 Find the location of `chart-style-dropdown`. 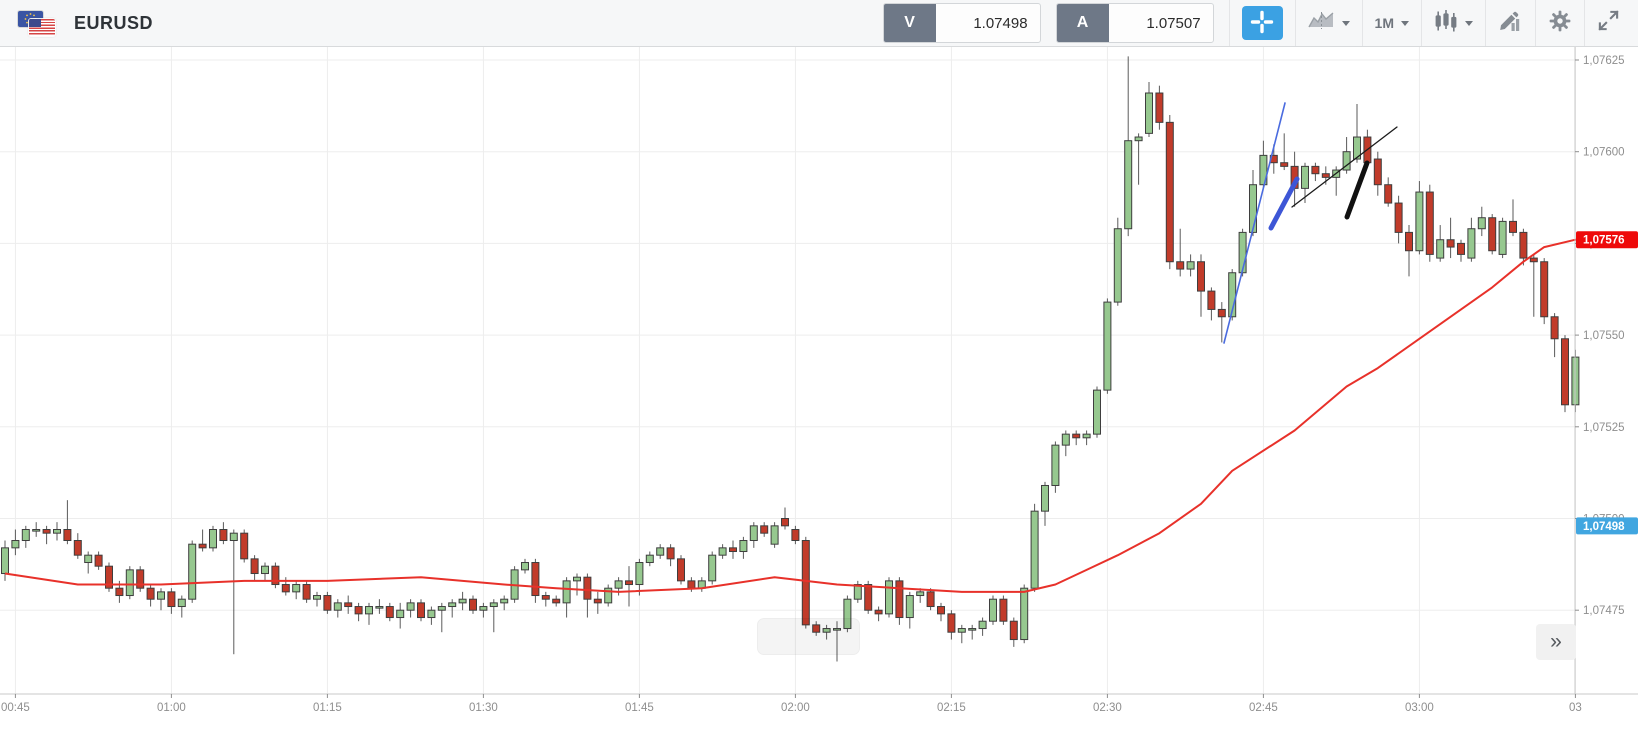

chart-style-dropdown is located at coordinates (1328, 23).